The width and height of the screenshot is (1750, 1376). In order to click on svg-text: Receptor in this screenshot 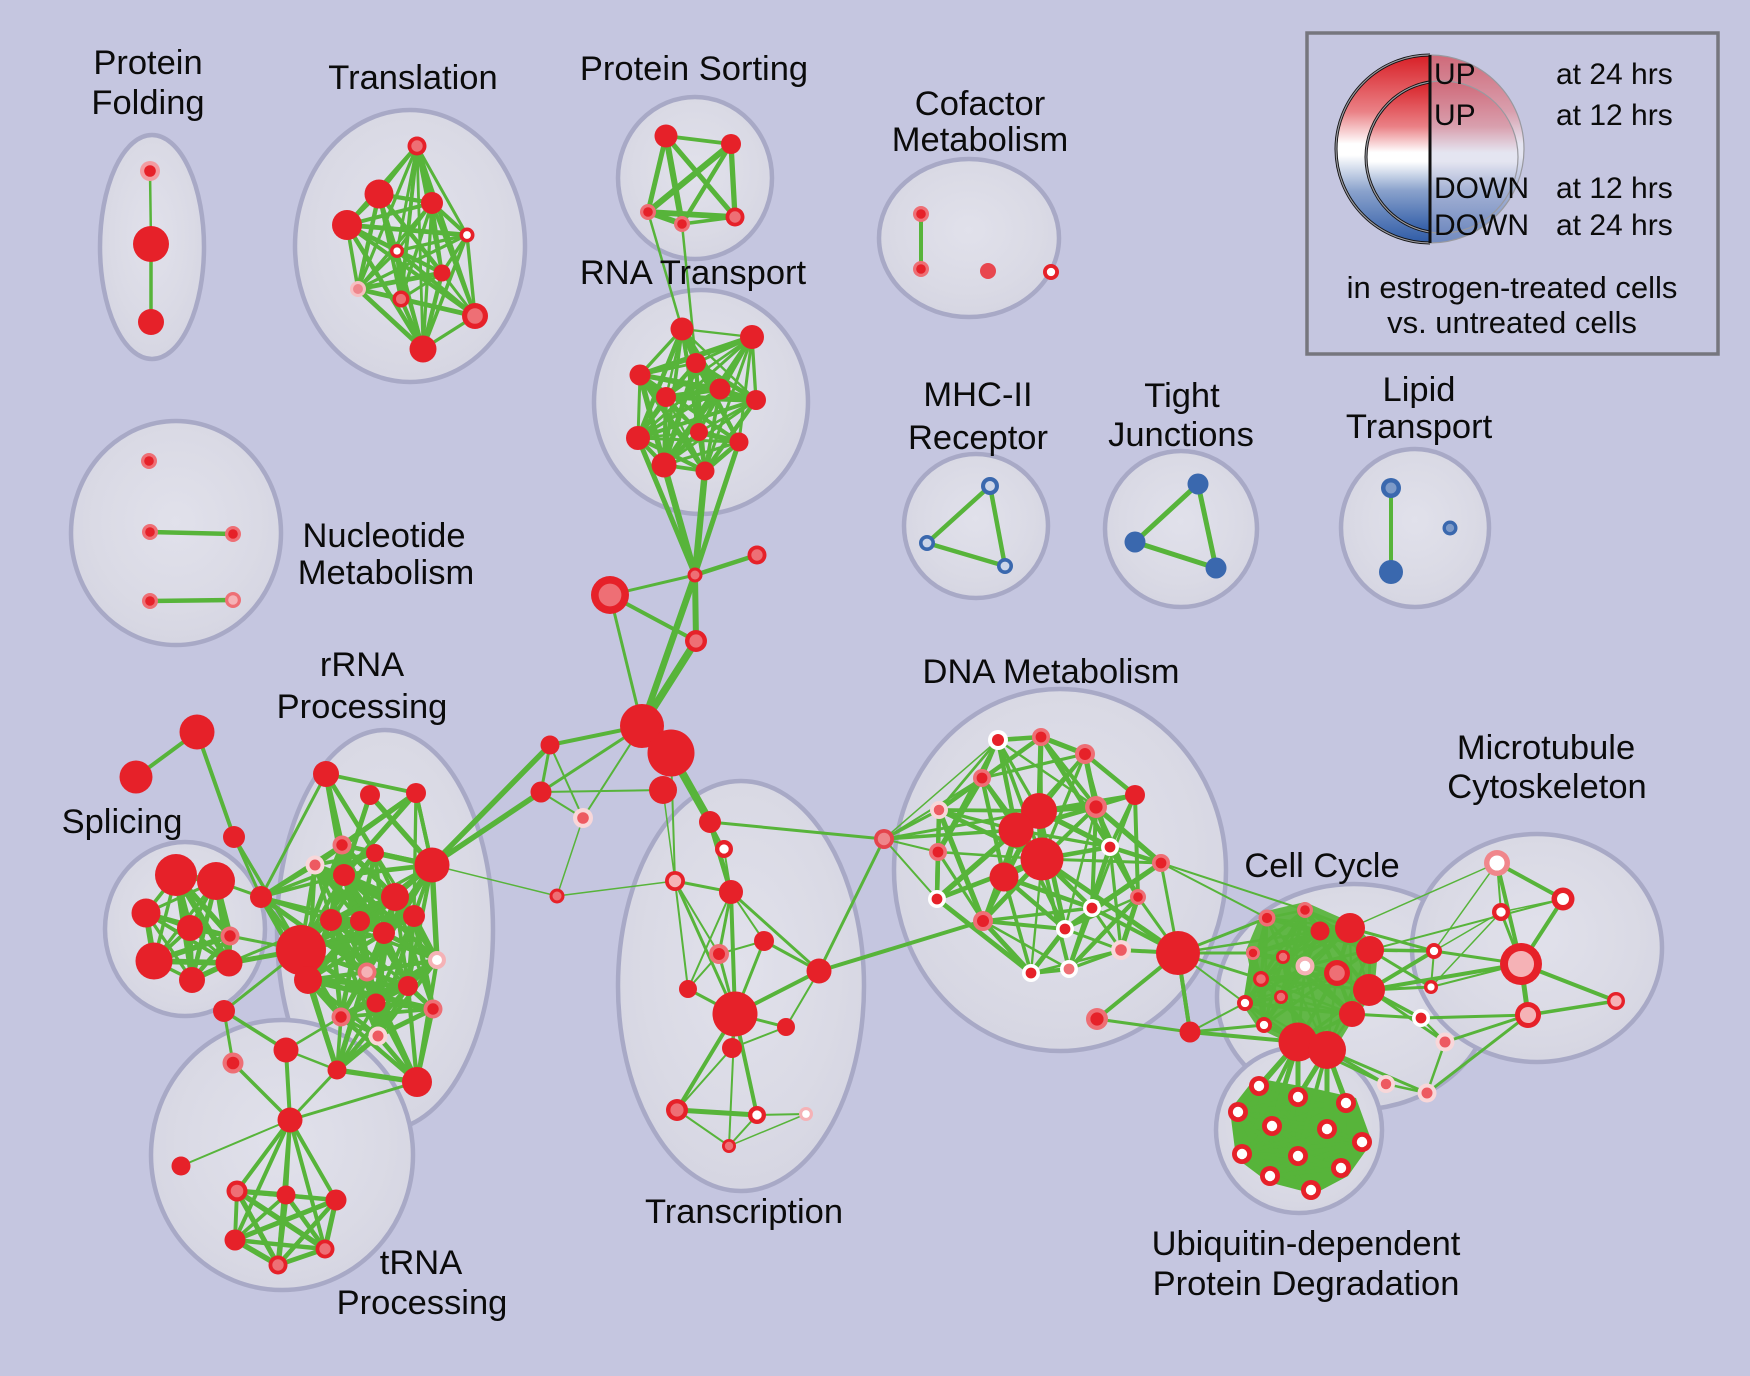, I will do `click(978, 438)`.